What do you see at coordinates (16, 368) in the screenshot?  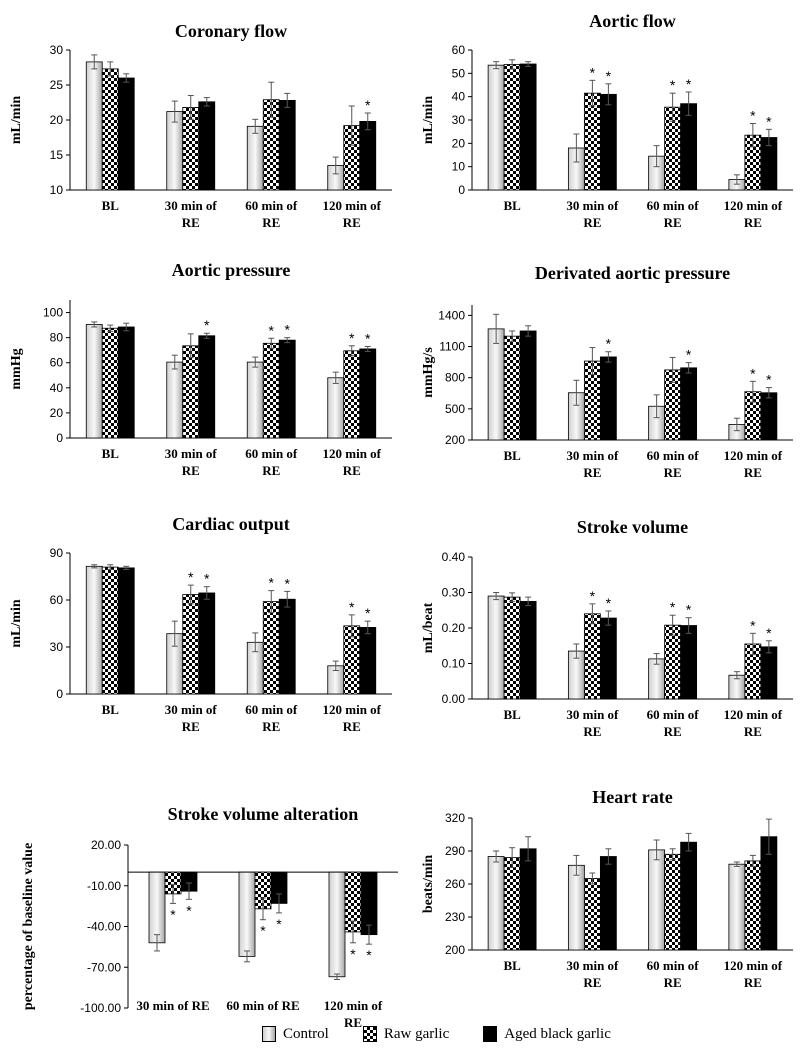 I see `y-axis-label: mmHg` at bounding box center [16, 368].